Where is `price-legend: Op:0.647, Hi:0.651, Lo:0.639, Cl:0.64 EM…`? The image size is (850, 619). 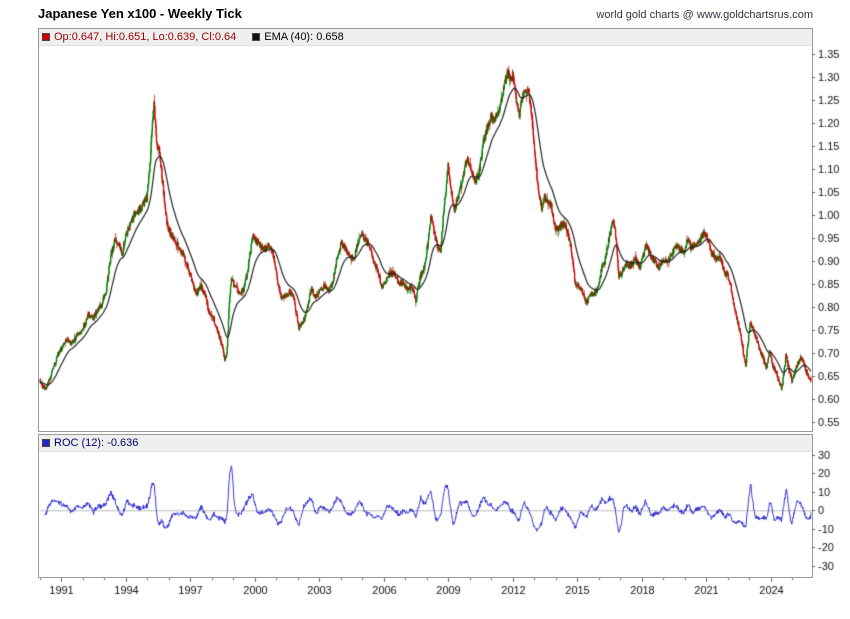
price-legend: Op:0.647, Hi:0.651, Lo:0.639, Cl:0.64 EM… is located at coordinates (425, 37).